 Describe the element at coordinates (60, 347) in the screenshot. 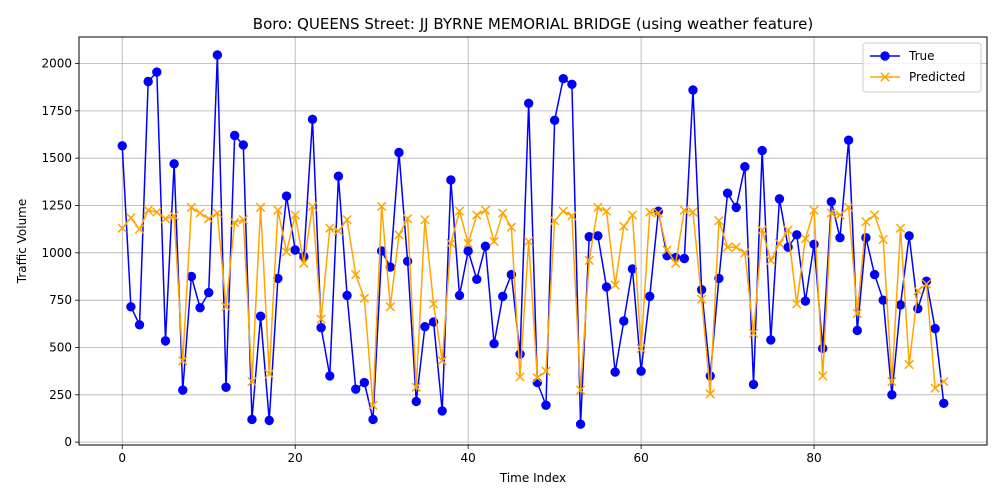

I see `y-tick-label: 500` at that location.